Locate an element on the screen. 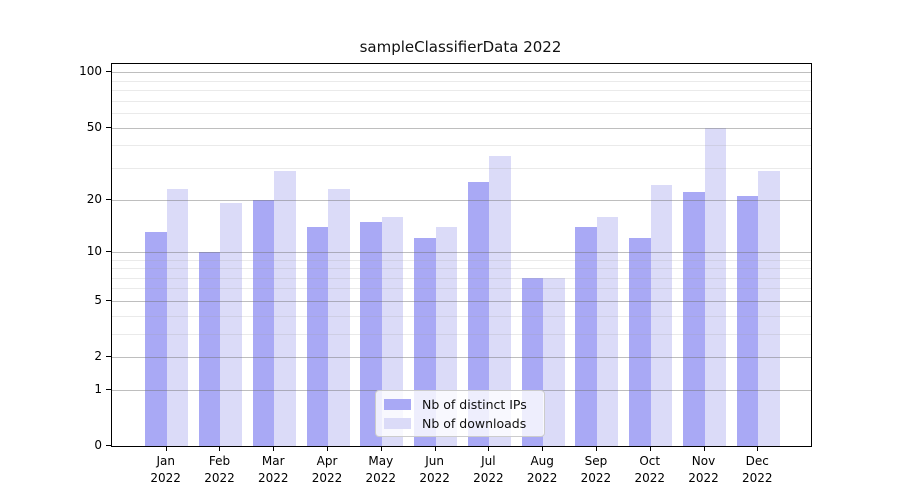 The height and width of the screenshot is (500, 900). y-tick-label-5: 5 is located at coordinates (98, 299).